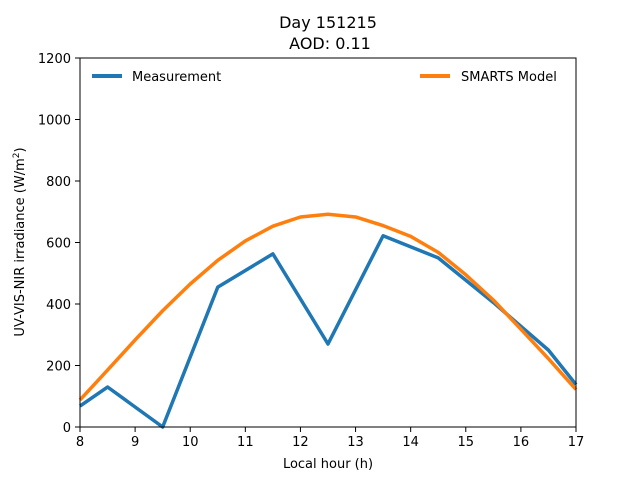 This screenshot has width=640, height=480. Describe the element at coordinates (410, 442) in the screenshot. I see `x-tick-label: 14` at that location.